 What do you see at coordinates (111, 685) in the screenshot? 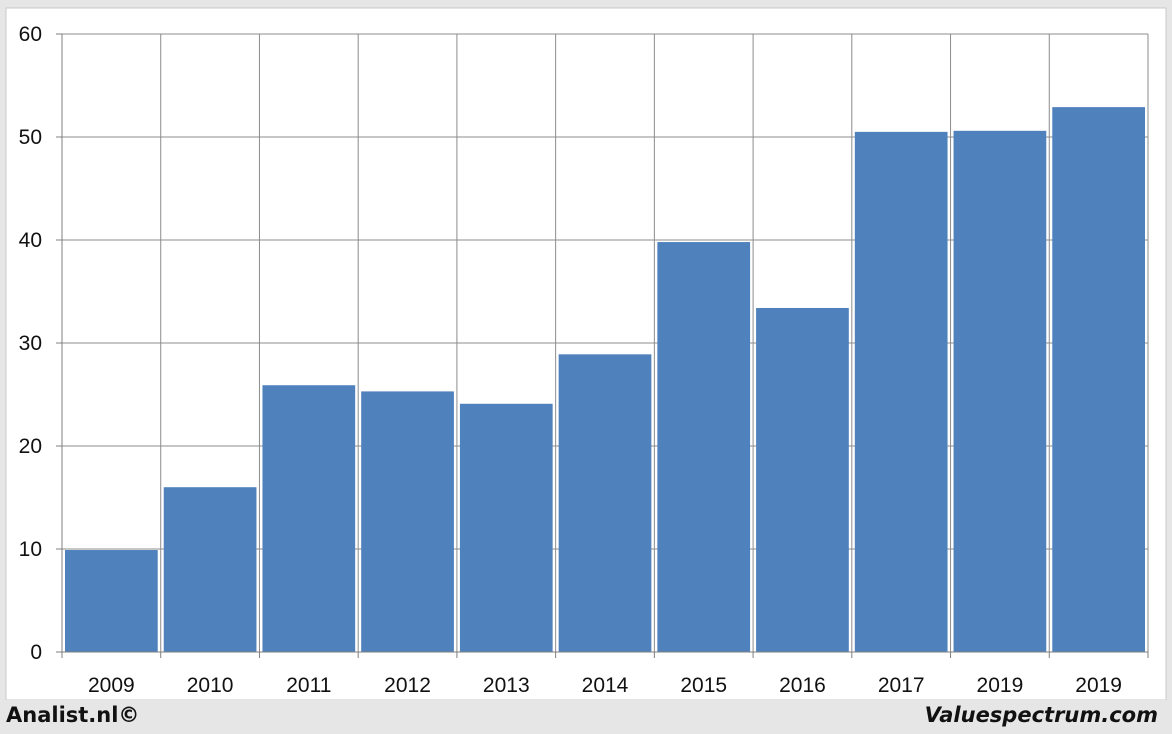
I see `x-tick-label: 2009` at bounding box center [111, 685].